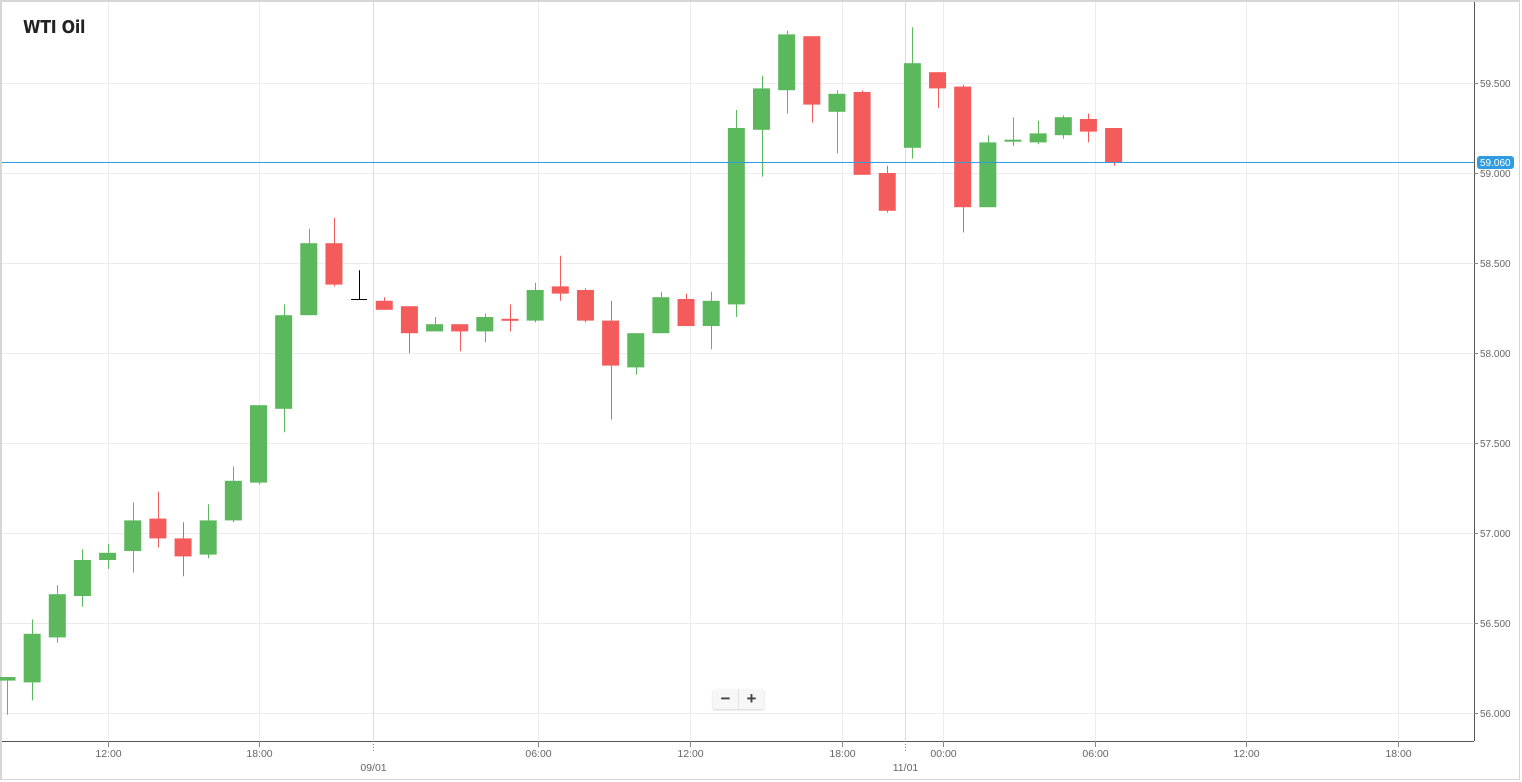 The height and width of the screenshot is (782, 1522). I want to click on minus-icon: −, so click(725, 698).